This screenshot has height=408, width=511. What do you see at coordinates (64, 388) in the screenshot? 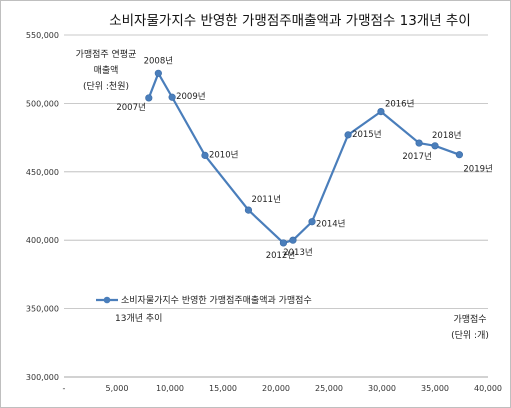
I see `x-tick-label: -` at bounding box center [64, 388].